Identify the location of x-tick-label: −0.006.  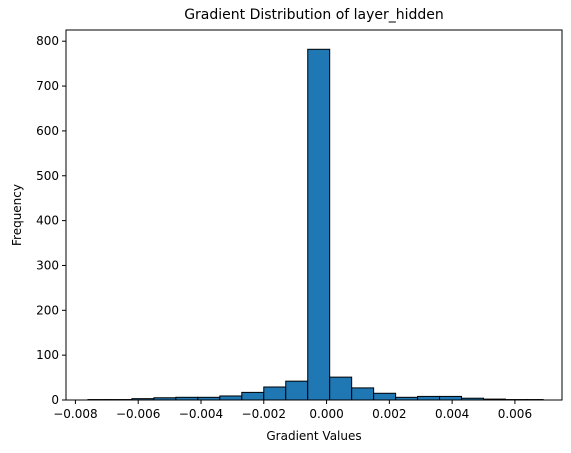
(138, 414).